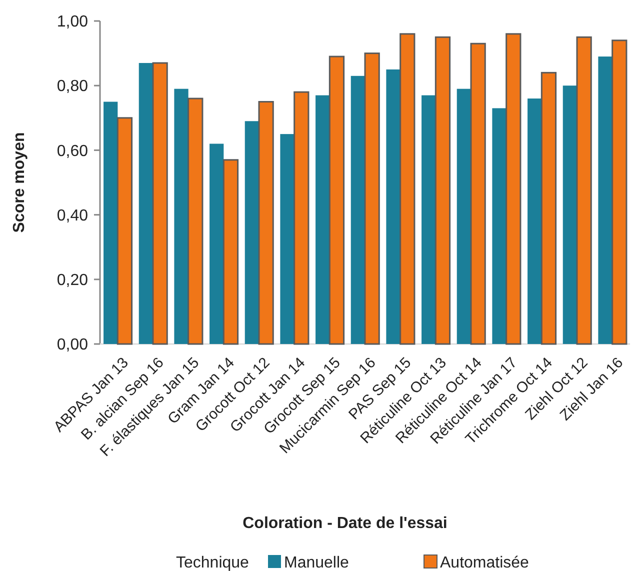  I want to click on legend-label: Manuelle, so click(317, 562).